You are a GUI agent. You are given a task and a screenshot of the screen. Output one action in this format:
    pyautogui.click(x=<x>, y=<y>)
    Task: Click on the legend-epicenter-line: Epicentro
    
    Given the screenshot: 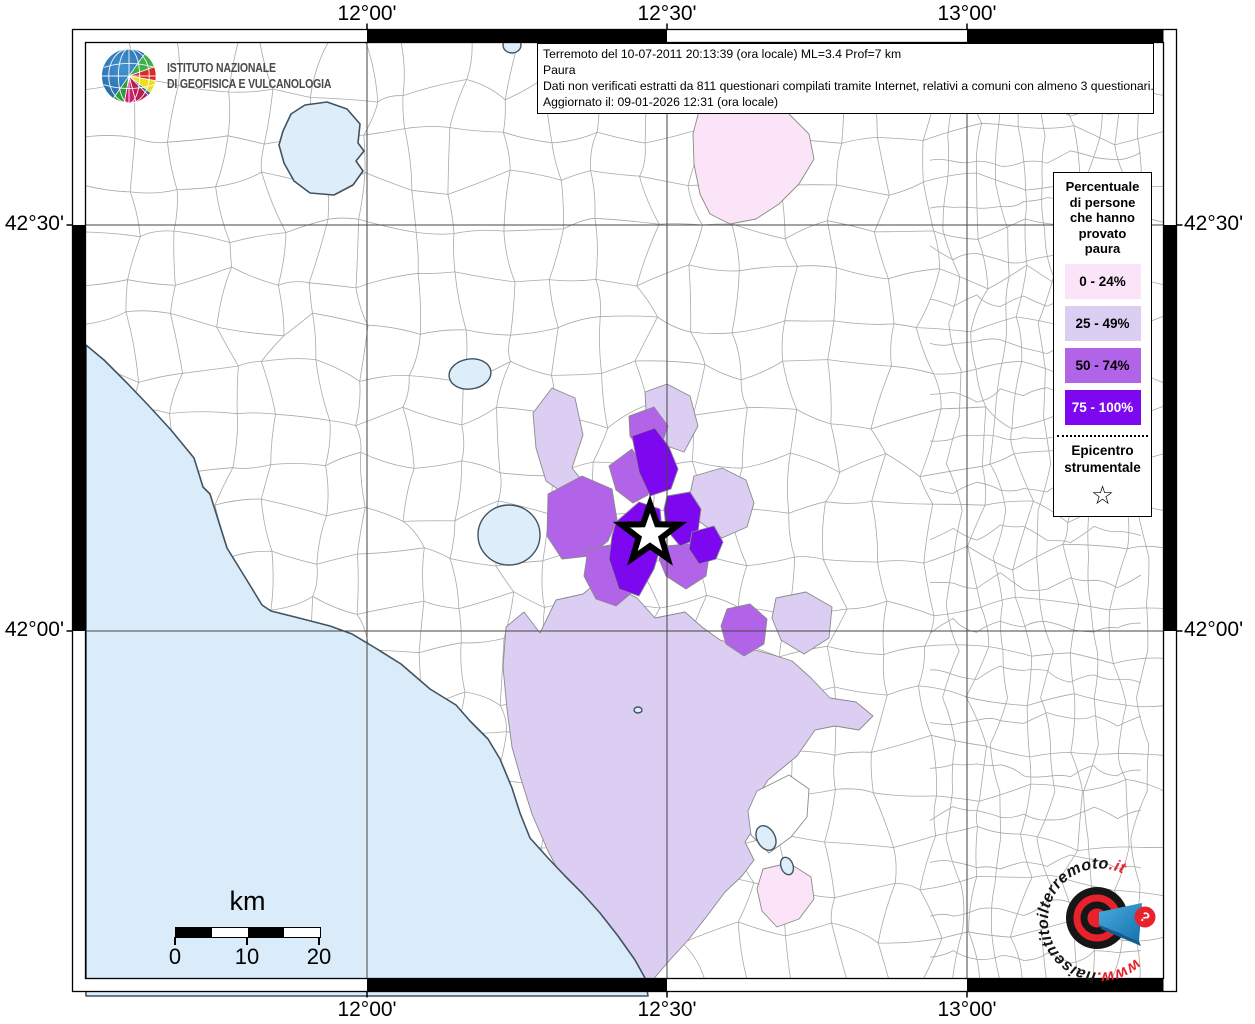 What is the action you would take?
    pyautogui.click(x=1102, y=450)
    